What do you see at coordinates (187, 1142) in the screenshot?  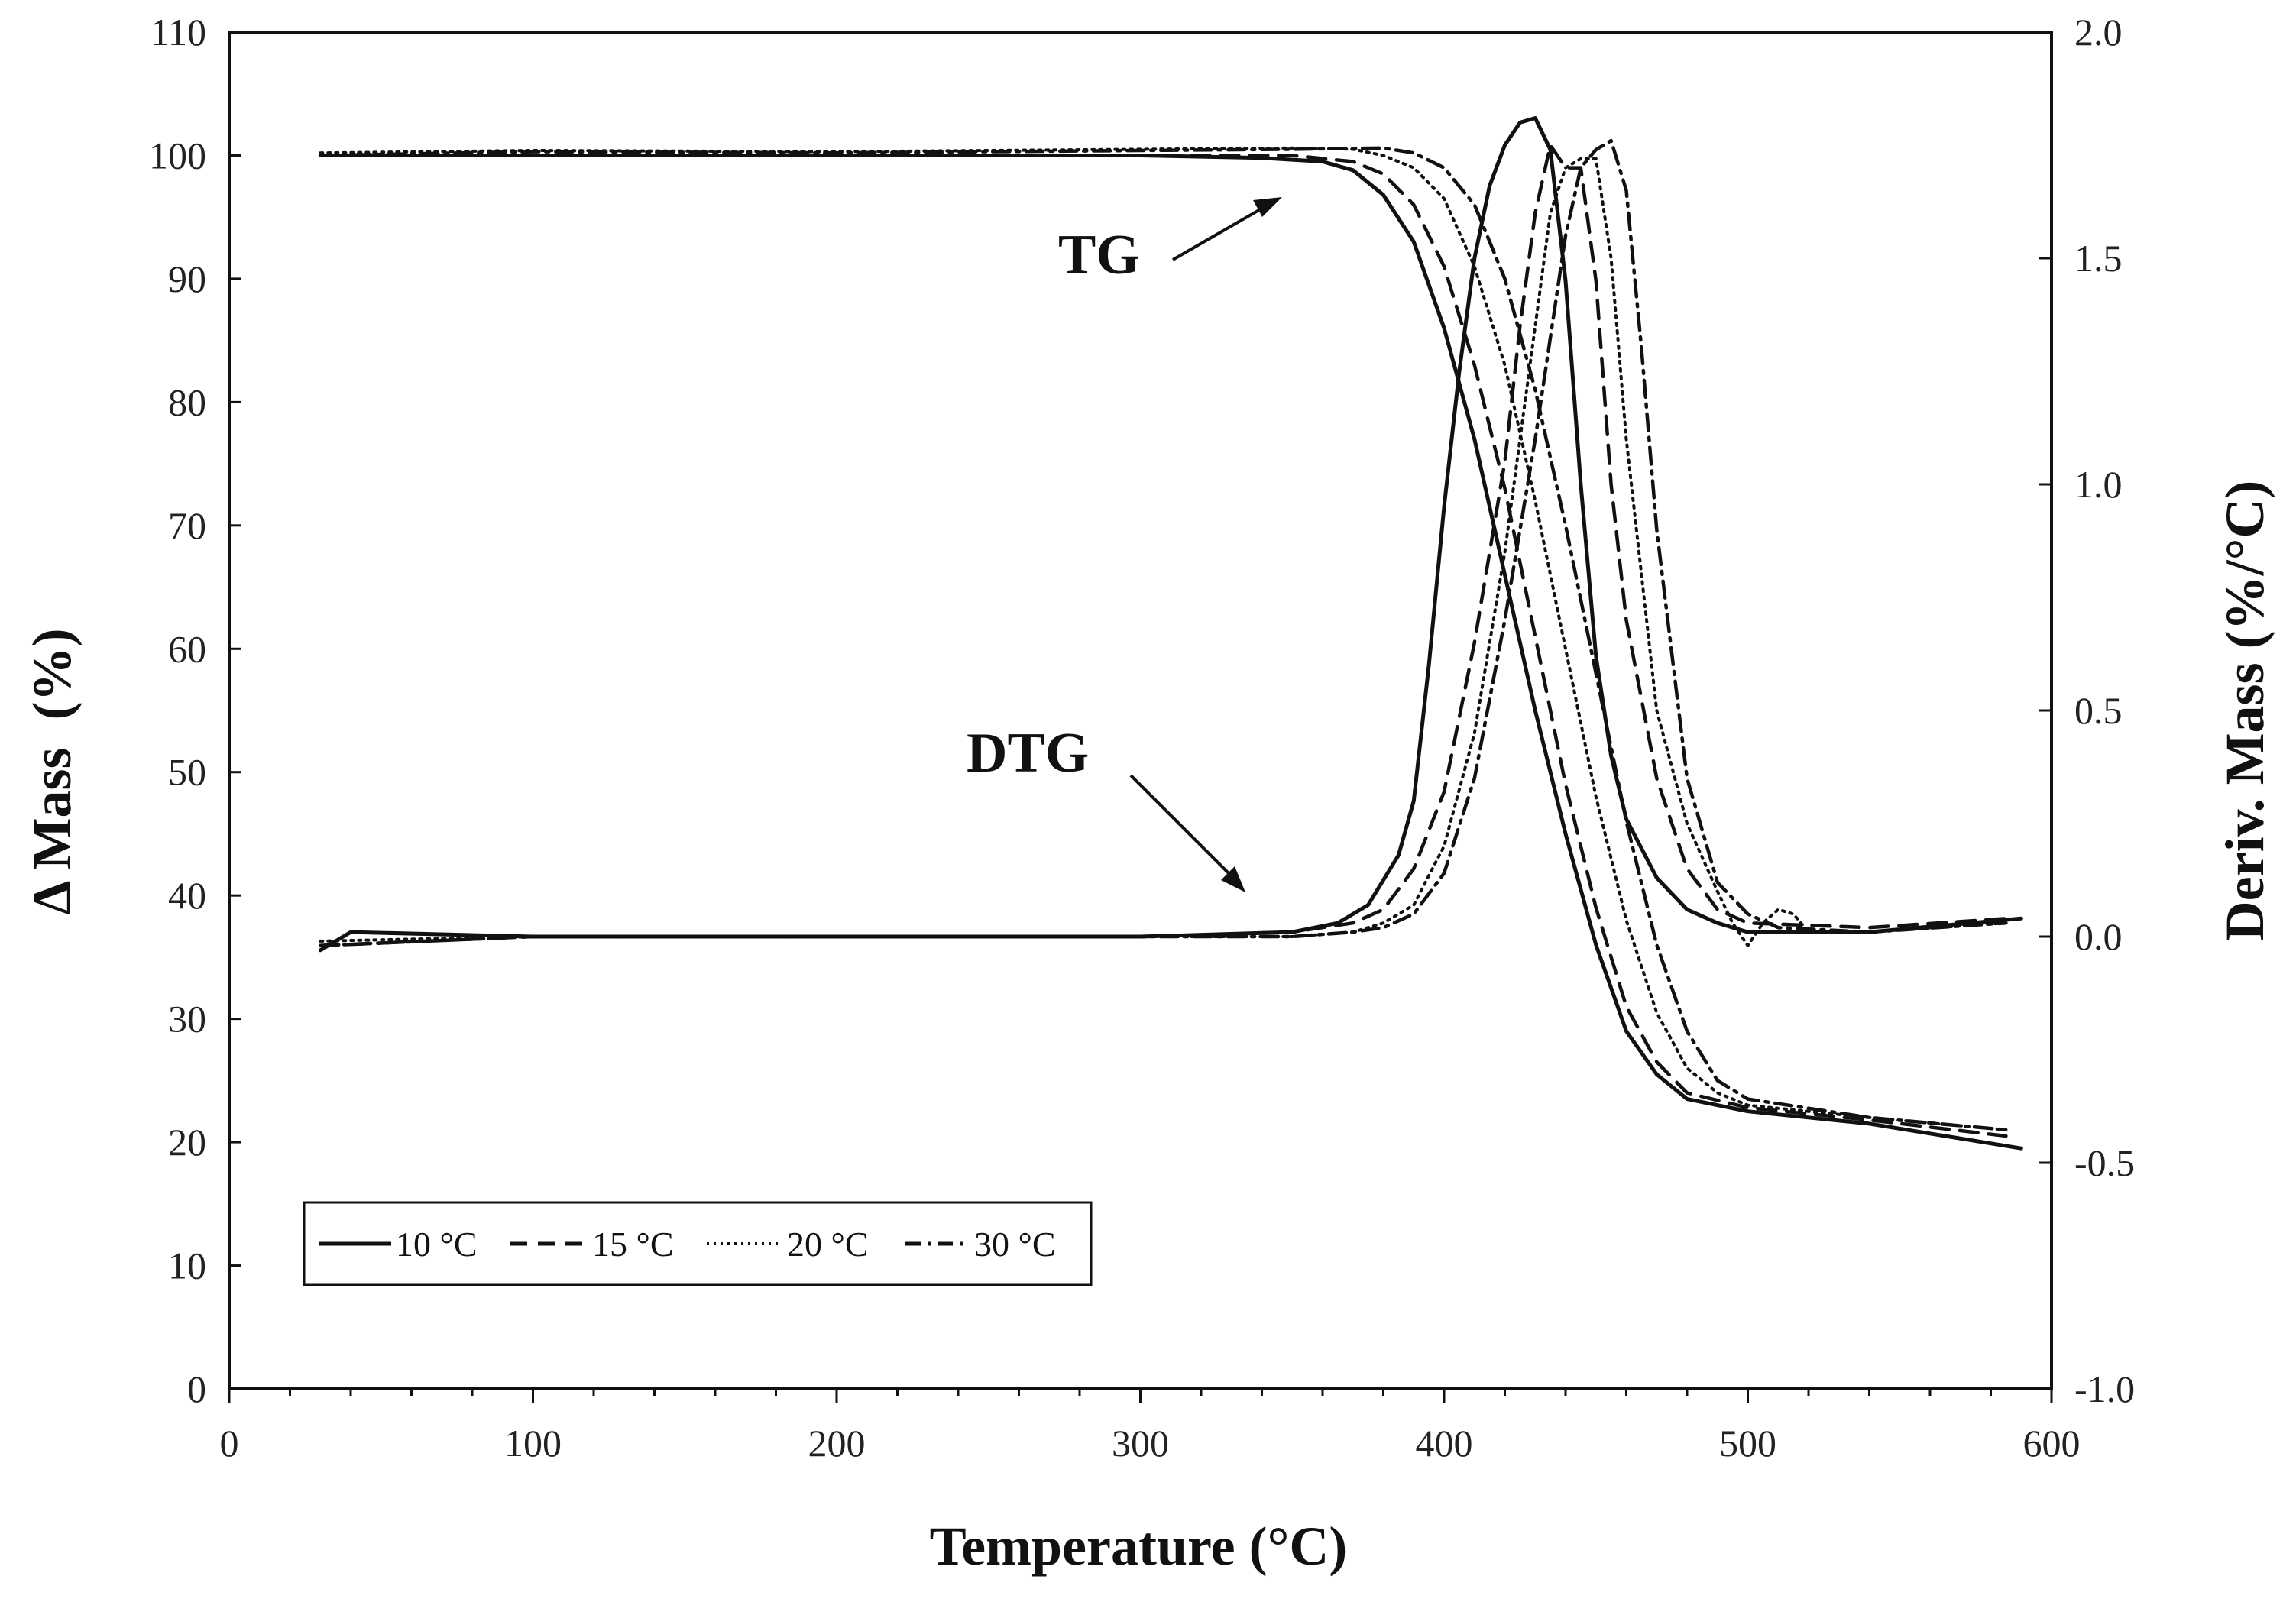 I see `y-left-tick-label: 20` at bounding box center [187, 1142].